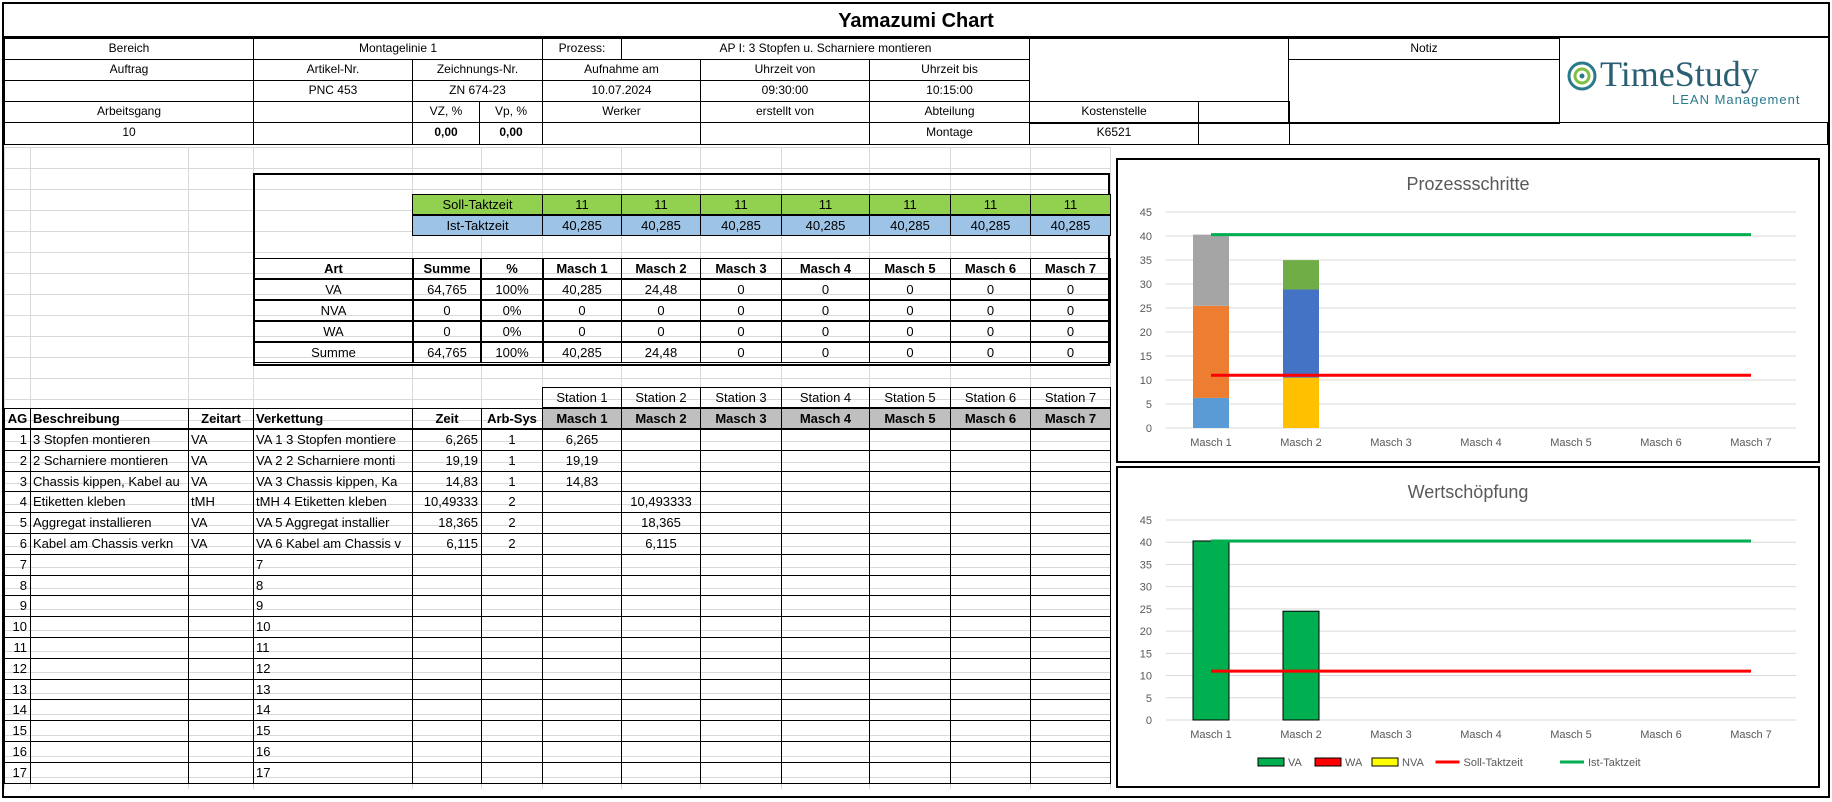  I want to click on detail-cell: 16, so click(333, 752).